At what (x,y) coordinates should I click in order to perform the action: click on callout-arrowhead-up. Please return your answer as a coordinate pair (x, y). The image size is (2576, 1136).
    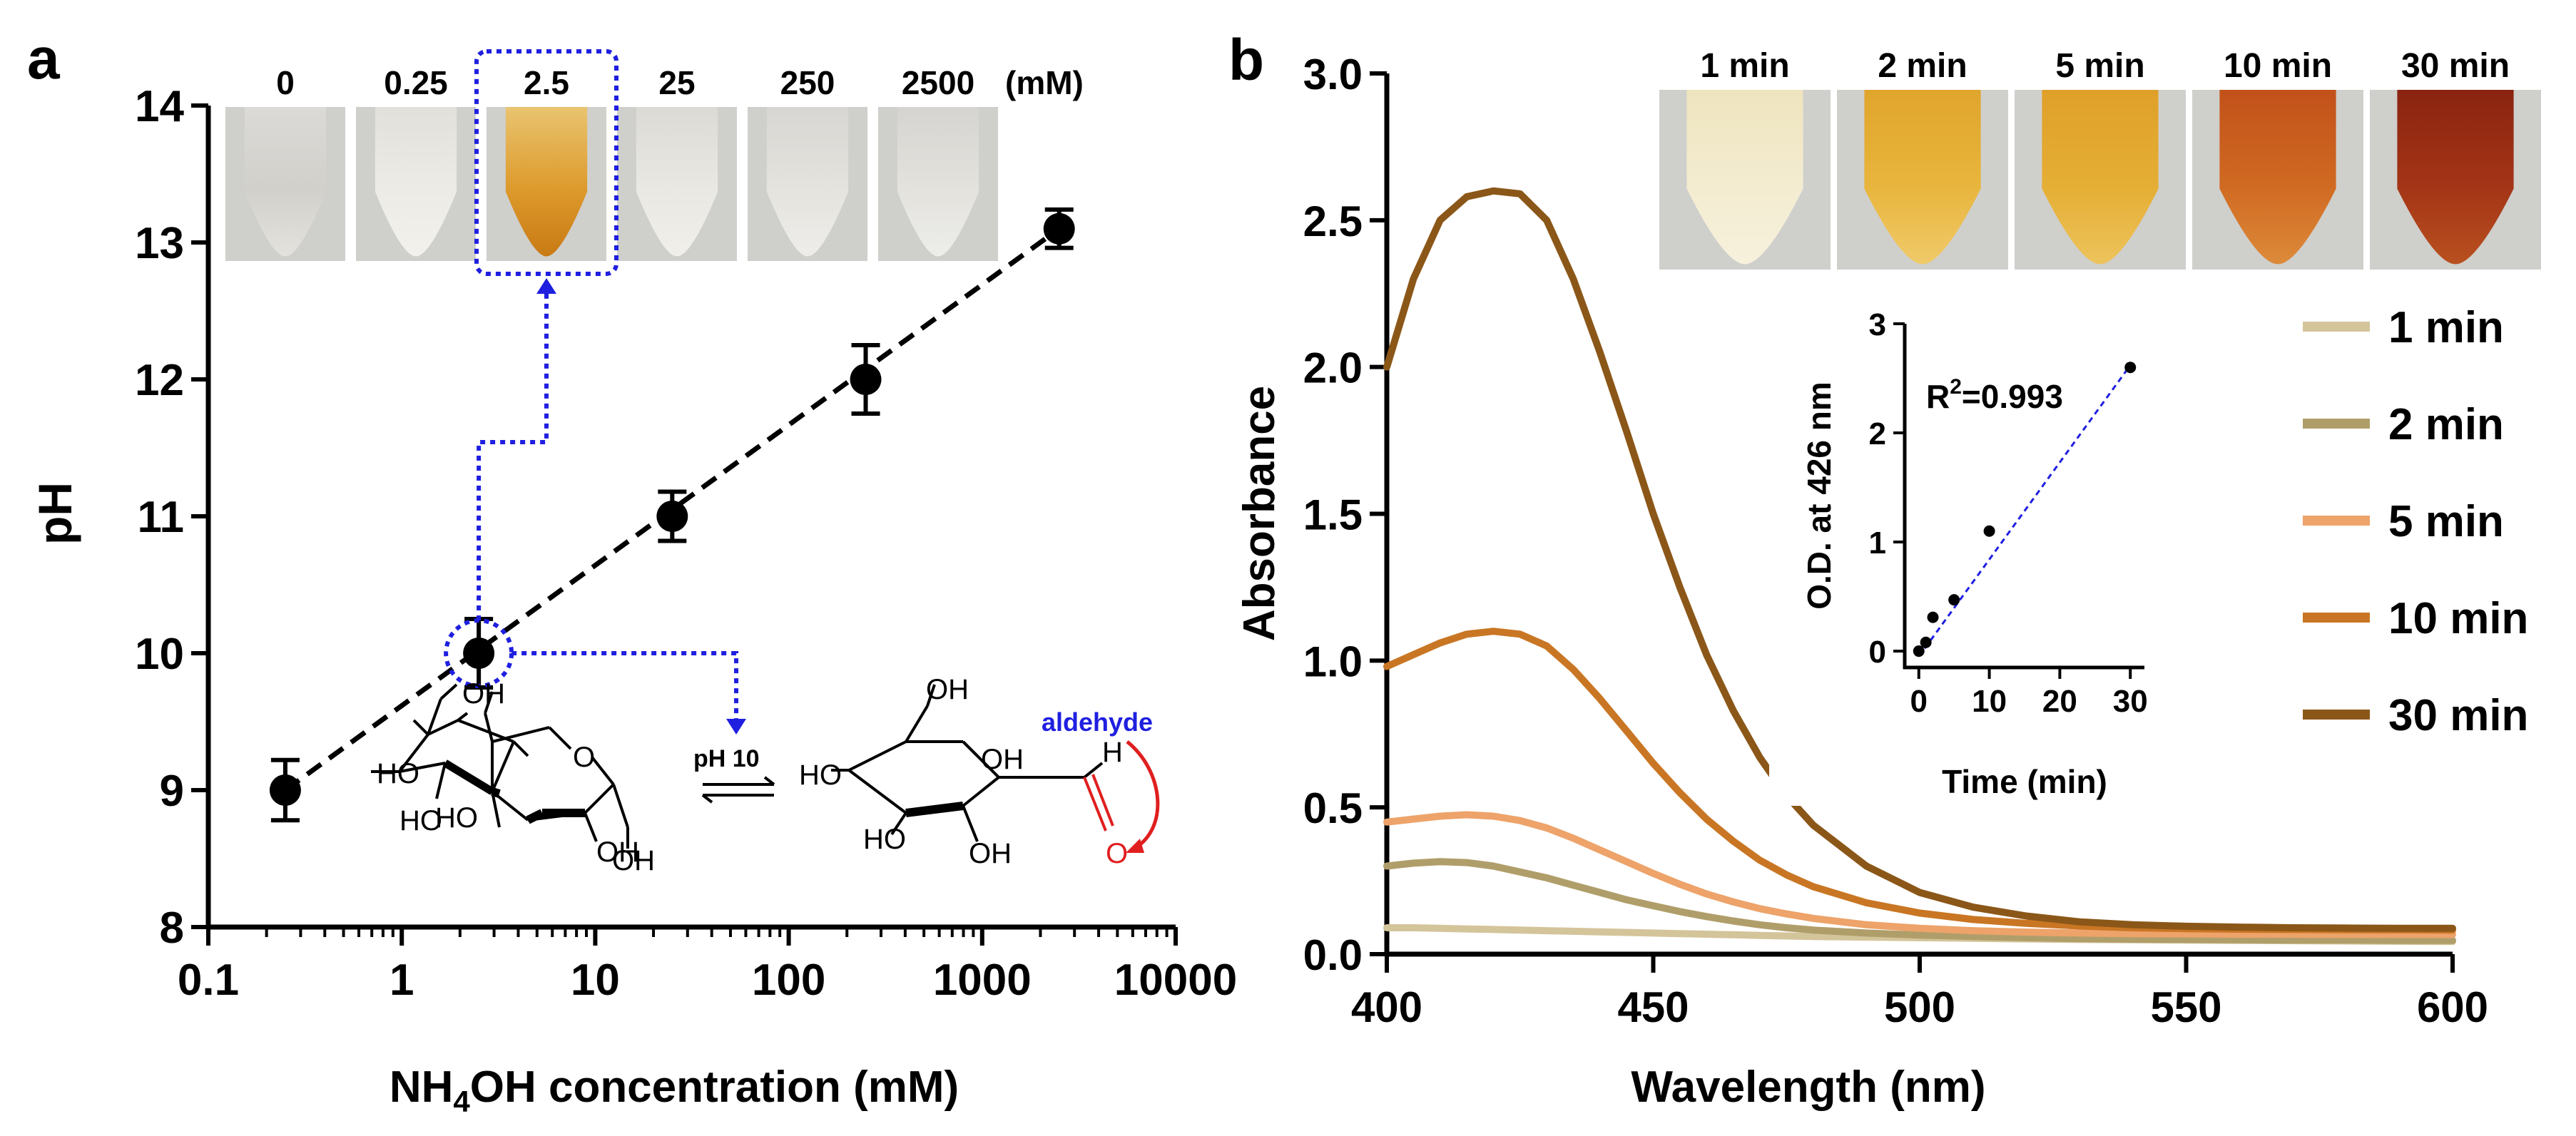
    Looking at the image, I should click on (546, 286).